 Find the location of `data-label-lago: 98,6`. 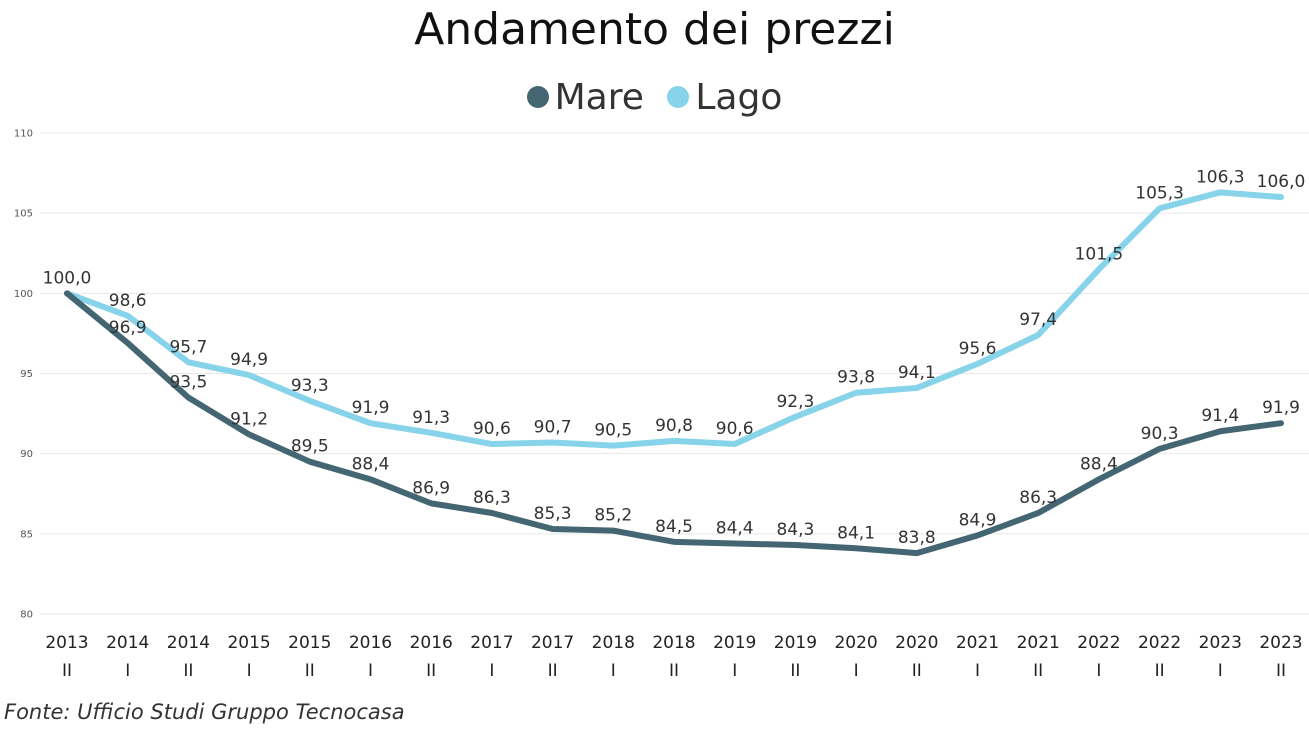

data-label-lago: 98,6 is located at coordinates (128, 301).